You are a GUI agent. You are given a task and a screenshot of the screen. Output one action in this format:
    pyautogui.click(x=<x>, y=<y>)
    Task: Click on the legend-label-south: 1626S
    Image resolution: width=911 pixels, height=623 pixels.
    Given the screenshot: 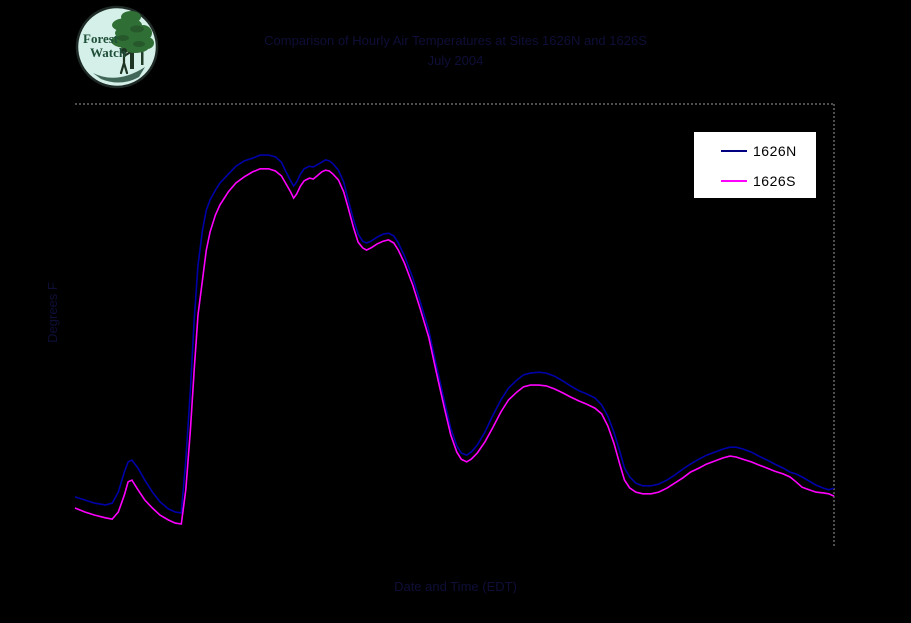 What is the action you would take?
    pyautogui.click(x=774, y=181)
    